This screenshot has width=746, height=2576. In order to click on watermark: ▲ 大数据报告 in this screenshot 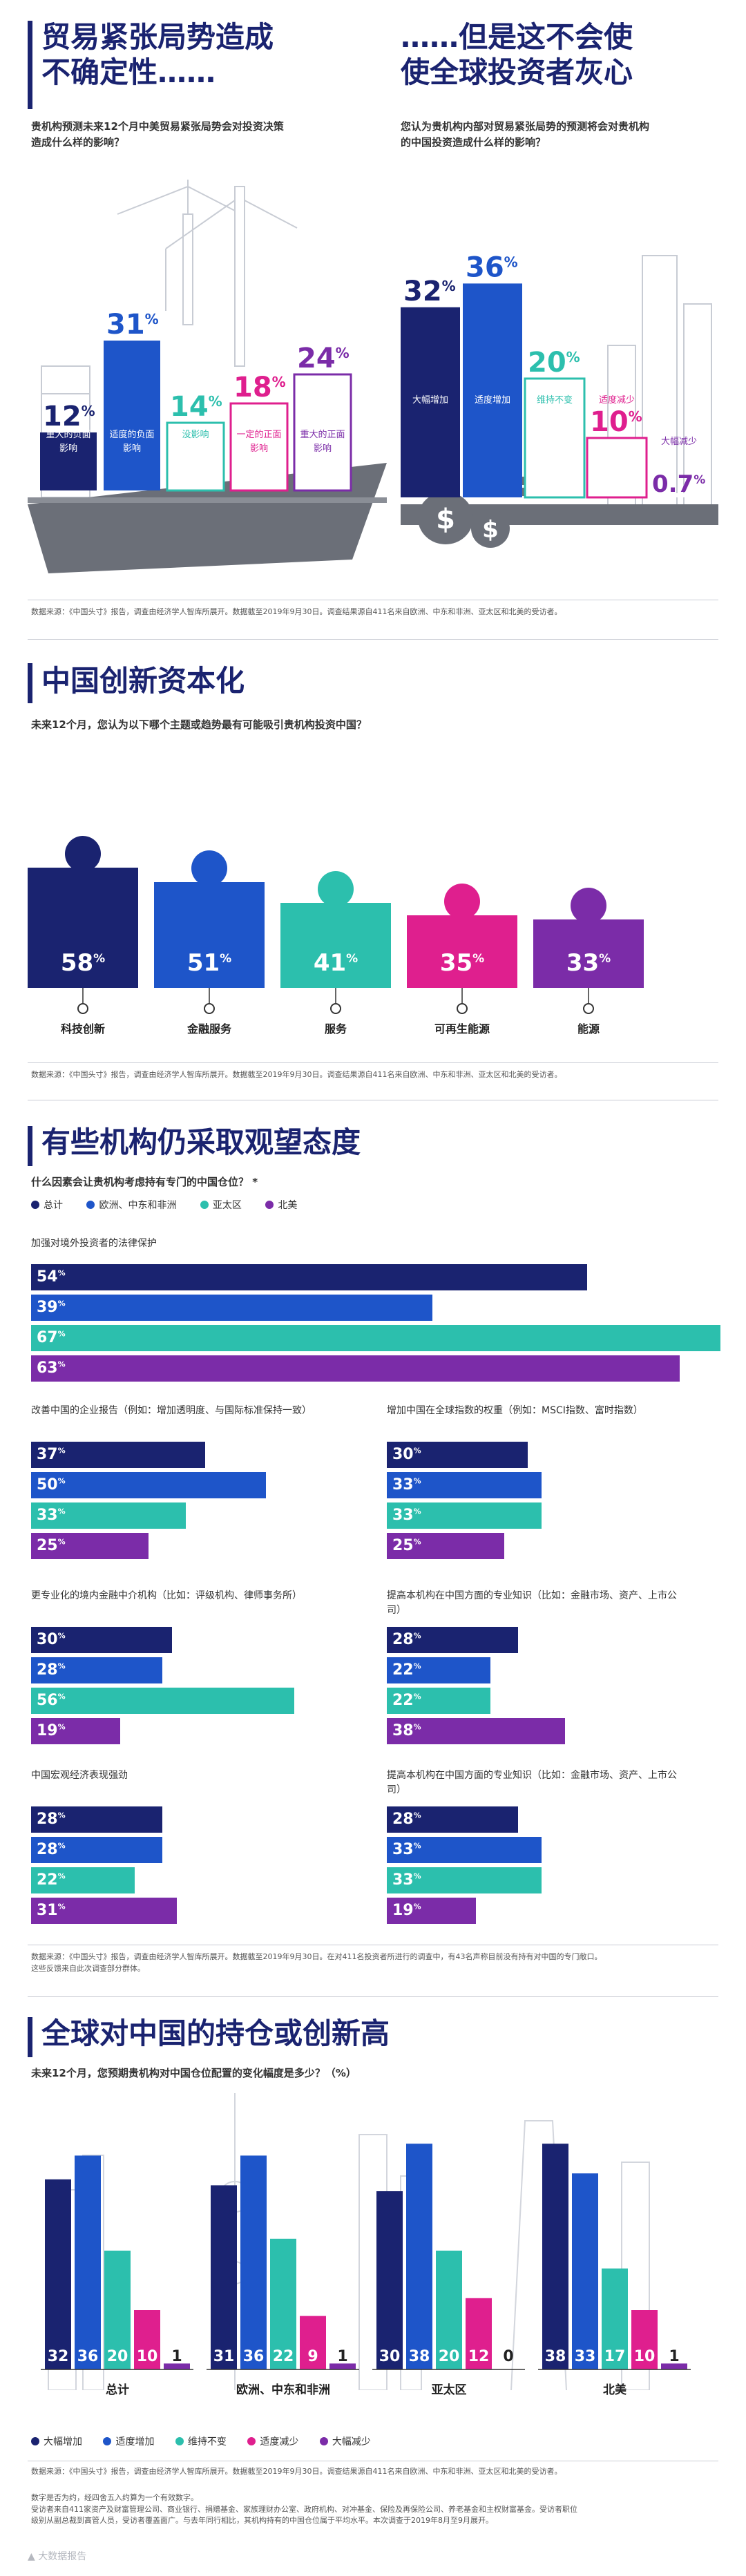, I will do `click(58, 2556)`.